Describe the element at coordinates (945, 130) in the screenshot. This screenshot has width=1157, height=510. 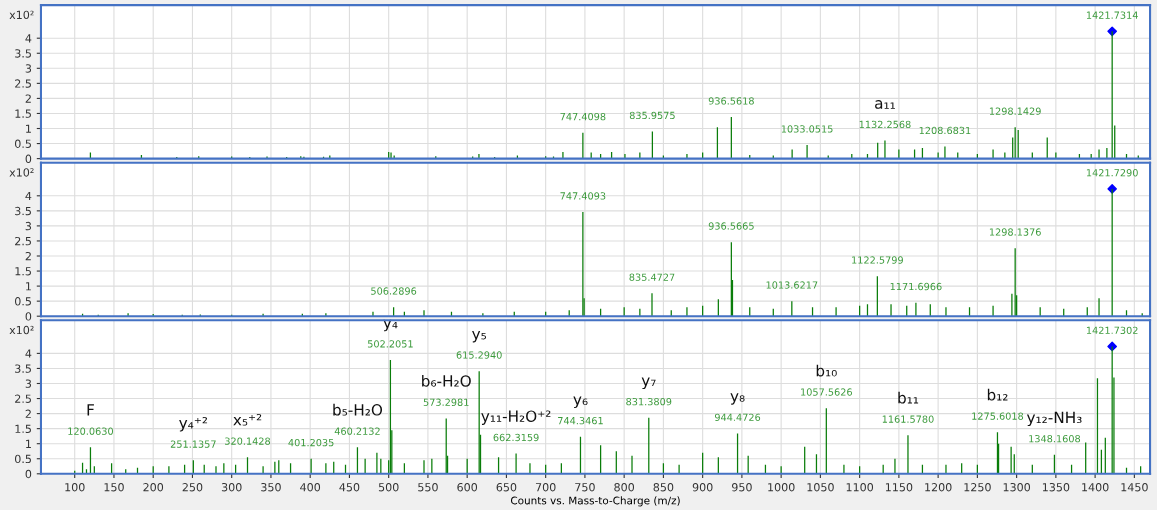
I see `annotation: 1208.6831` at that location.